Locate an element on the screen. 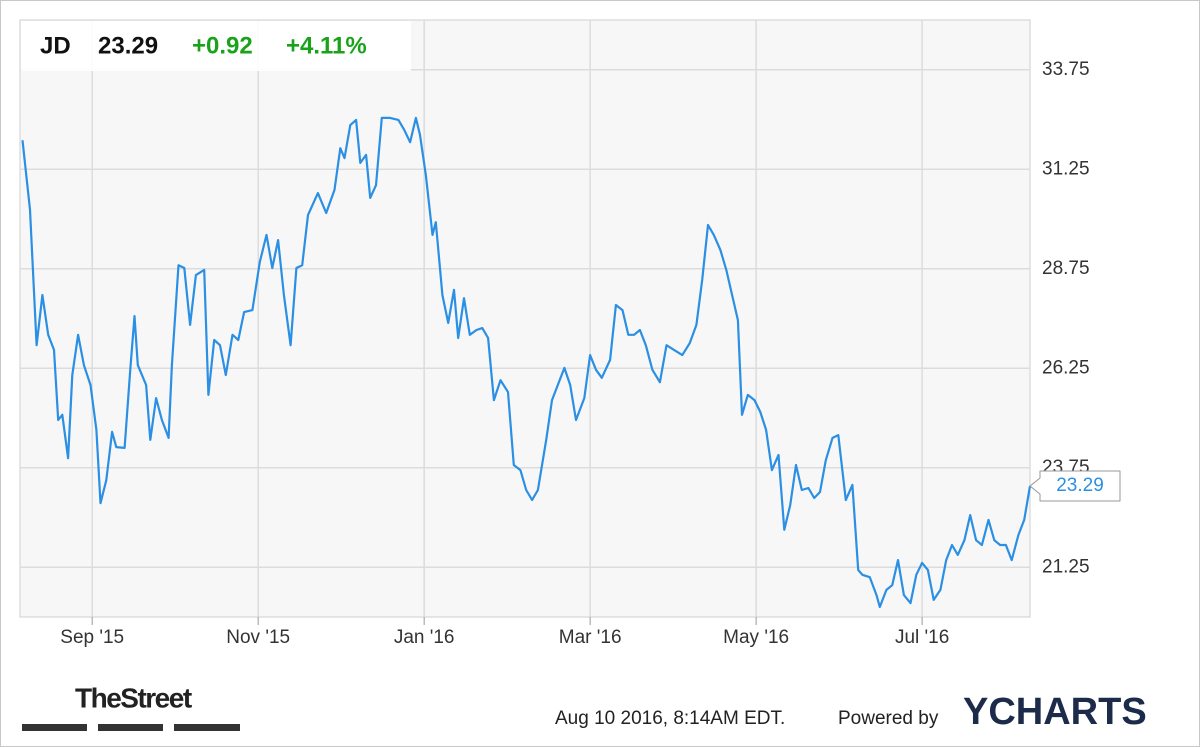 This screenshot has height=747, width=1200. change: +0.92 is located at coordinates (222, 45).